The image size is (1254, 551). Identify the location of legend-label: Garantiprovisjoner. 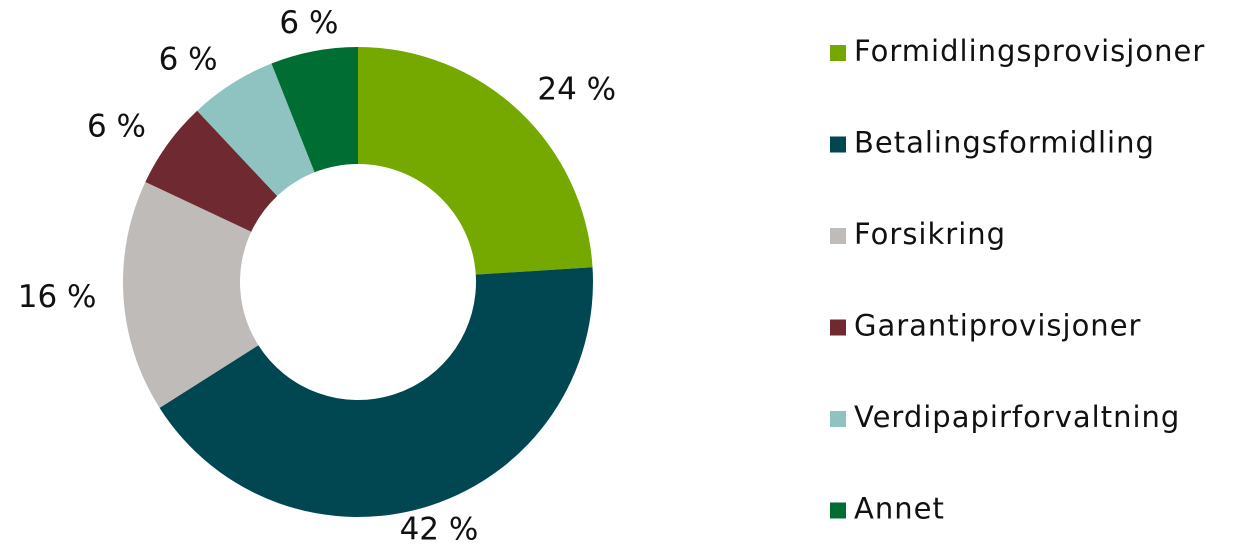
(997, 326).